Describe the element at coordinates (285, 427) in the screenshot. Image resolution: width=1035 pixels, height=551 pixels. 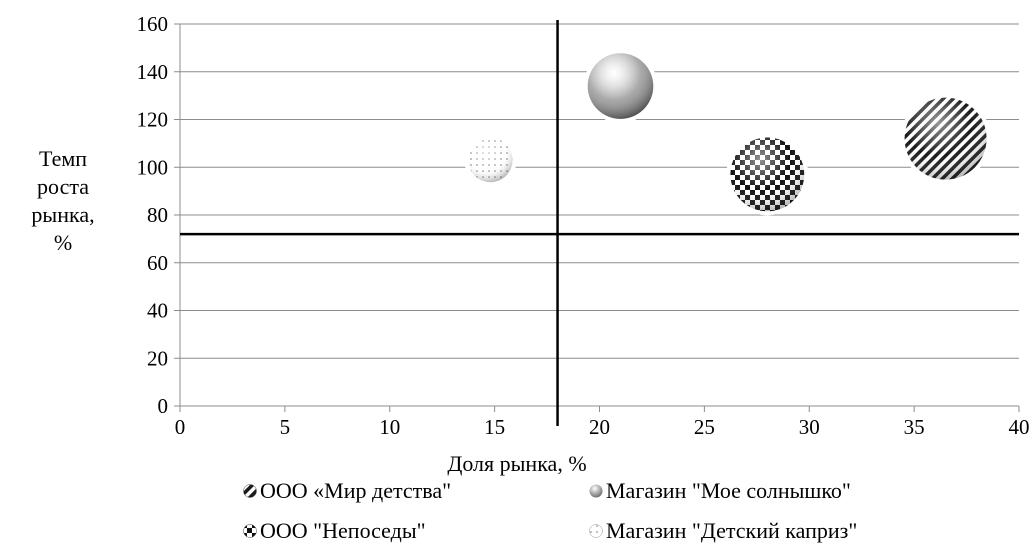
I see `x-tick-label: 5` at that location.